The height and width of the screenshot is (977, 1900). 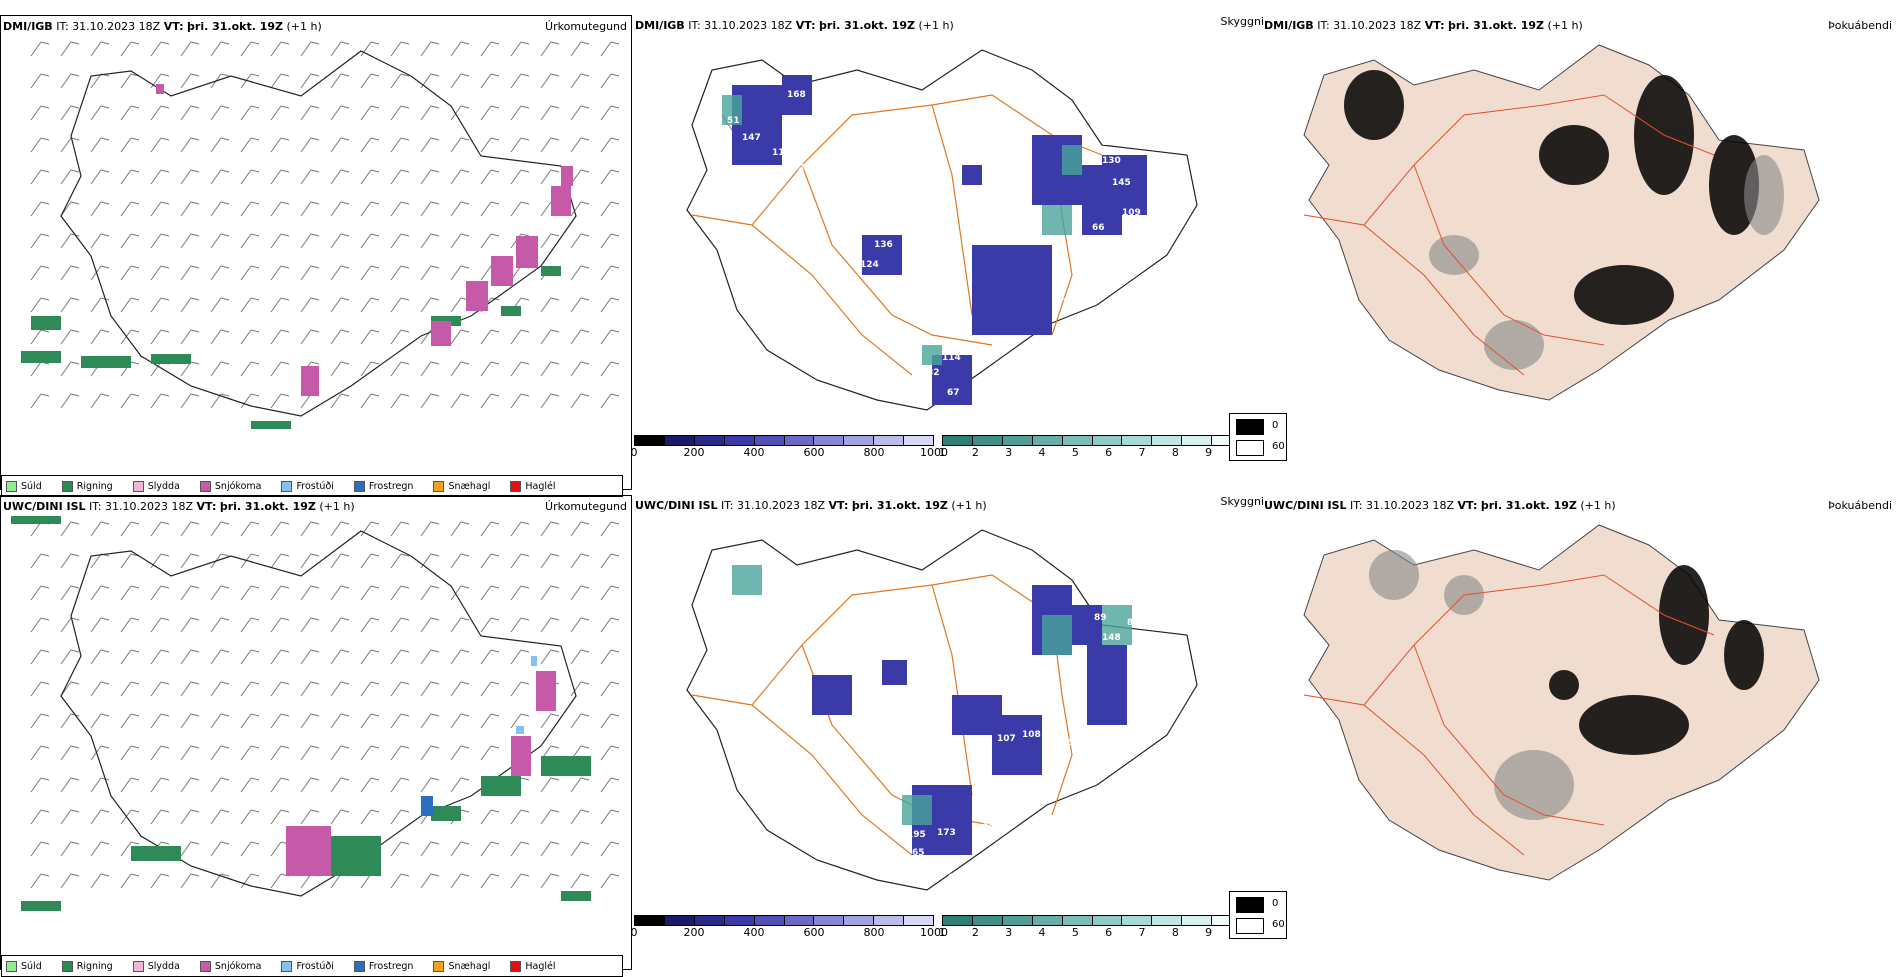 I want to click on visibility-value-label: 65, so click(x=918, y=853).